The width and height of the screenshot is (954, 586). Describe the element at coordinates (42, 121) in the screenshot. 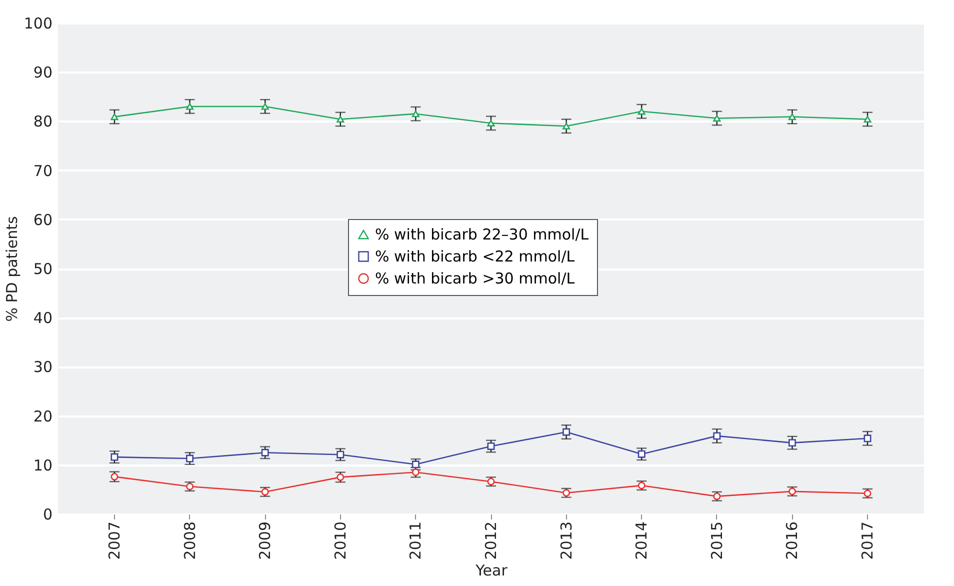

I see `y-tick-label: 80` at that location.